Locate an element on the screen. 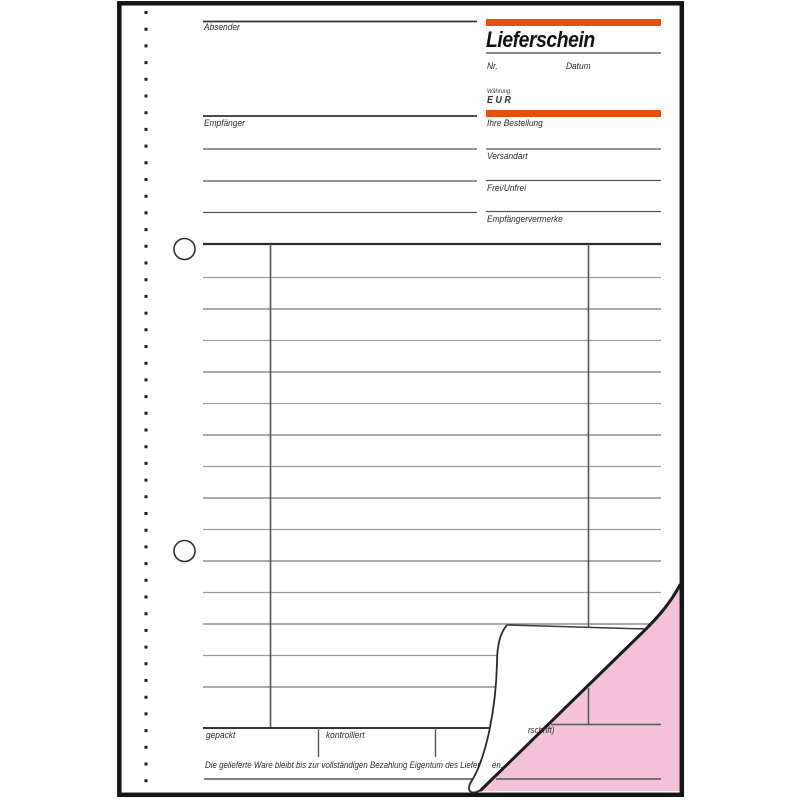 The height and width of the screenshot is (800, 800). ihre-bestellung-label: Ihre Bestellung is located at coordinates (515, 123).